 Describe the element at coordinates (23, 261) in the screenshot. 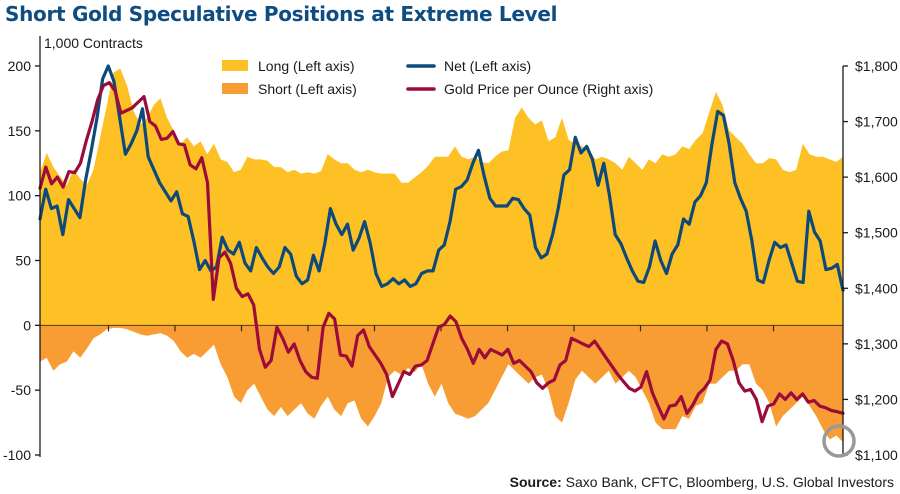

I see `left-tick-label: 50` at that location.